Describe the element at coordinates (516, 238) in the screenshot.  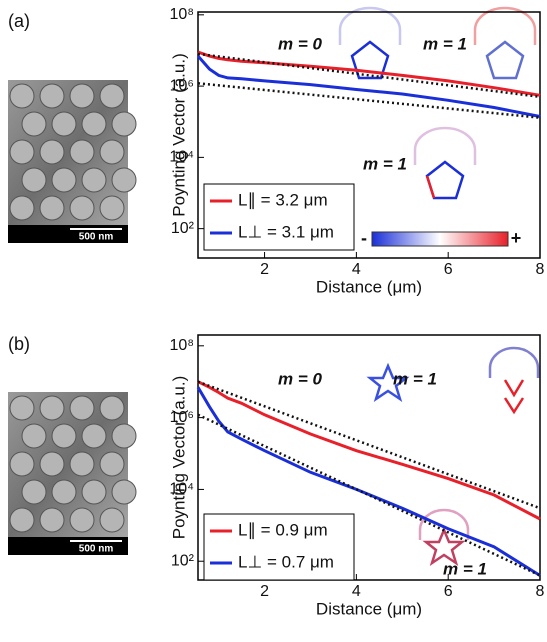
I see `colorbar-label: +` at that location.